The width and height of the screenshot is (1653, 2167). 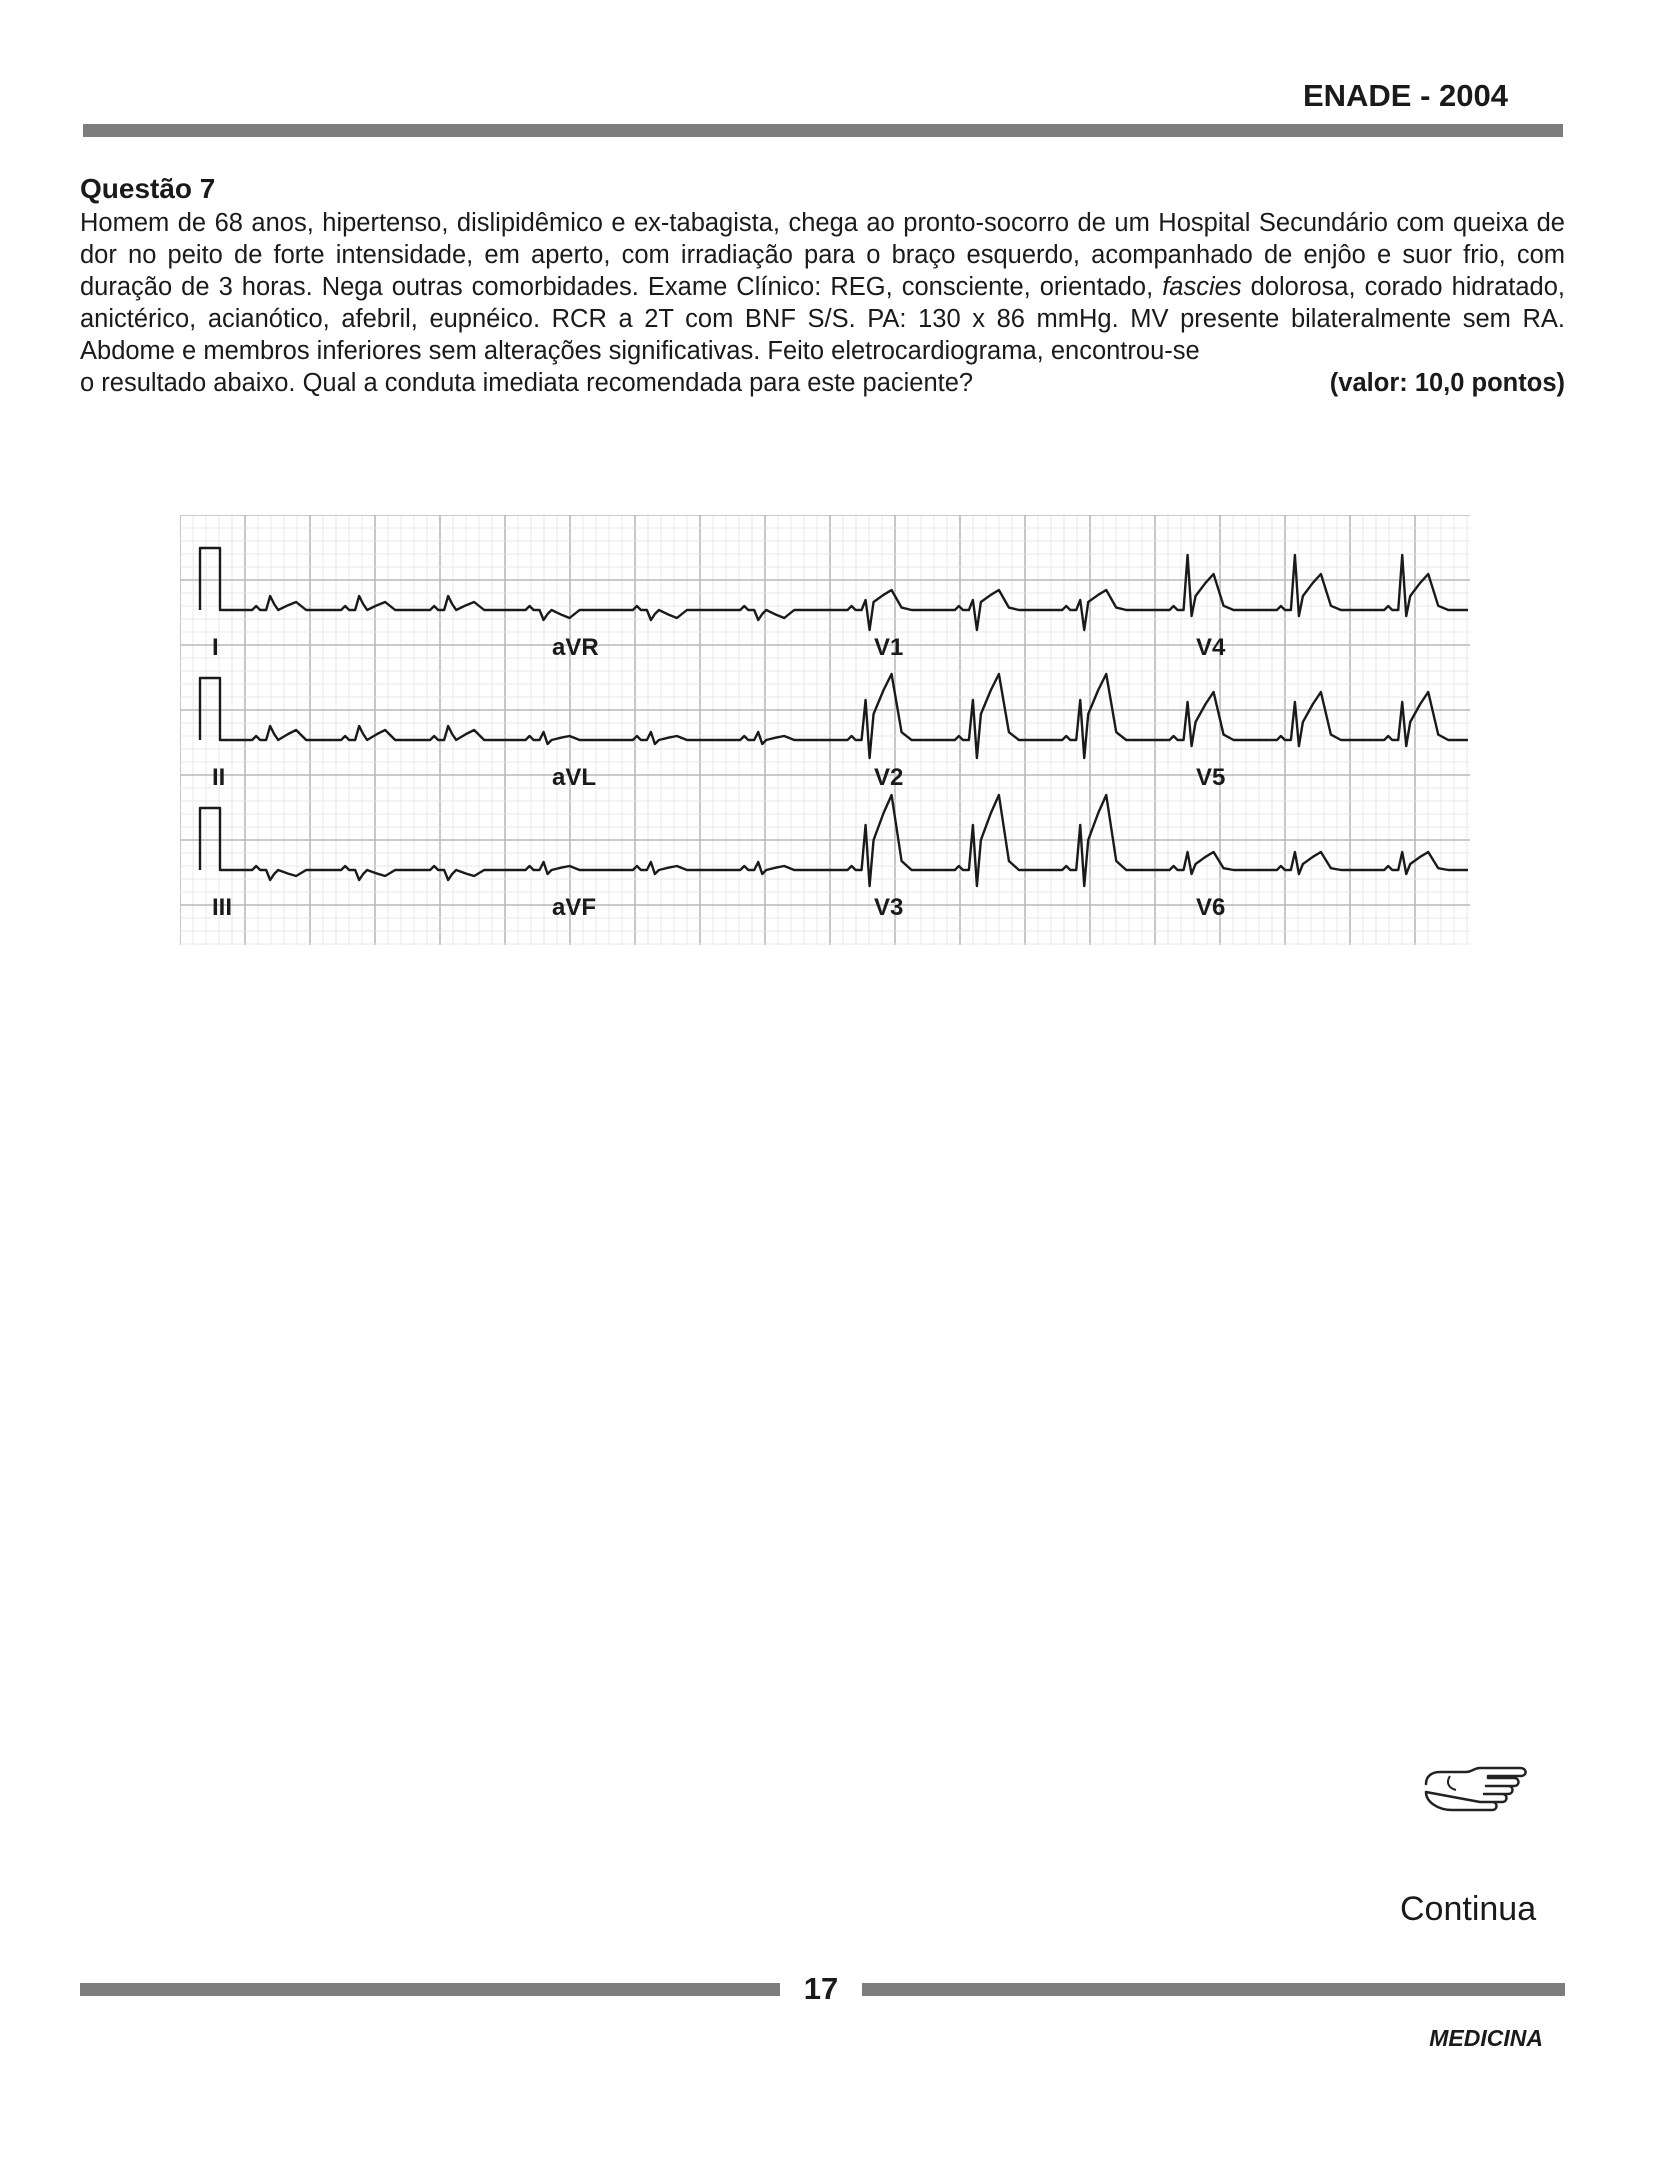 I want to click on ecg-lead-label: aVR, so click(x=575, y=647).